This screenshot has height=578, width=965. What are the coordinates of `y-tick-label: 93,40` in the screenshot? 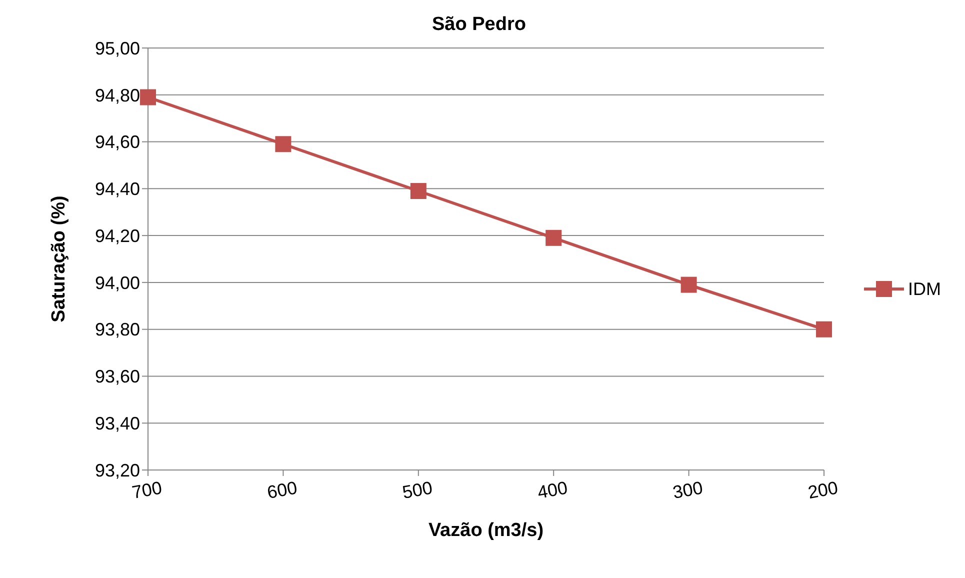 It's located at (117, 424).